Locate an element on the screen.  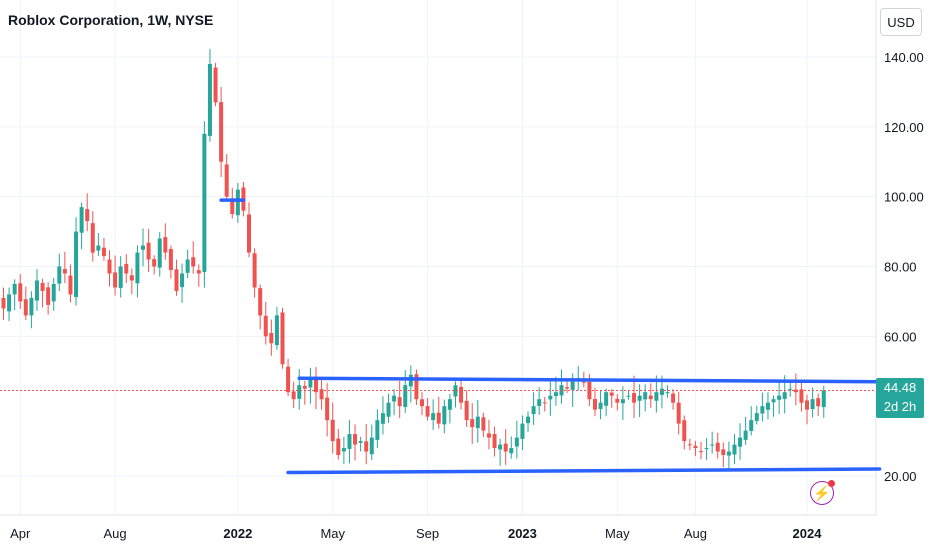
time-tick-label: Aug is located at coordinates (695, 533).